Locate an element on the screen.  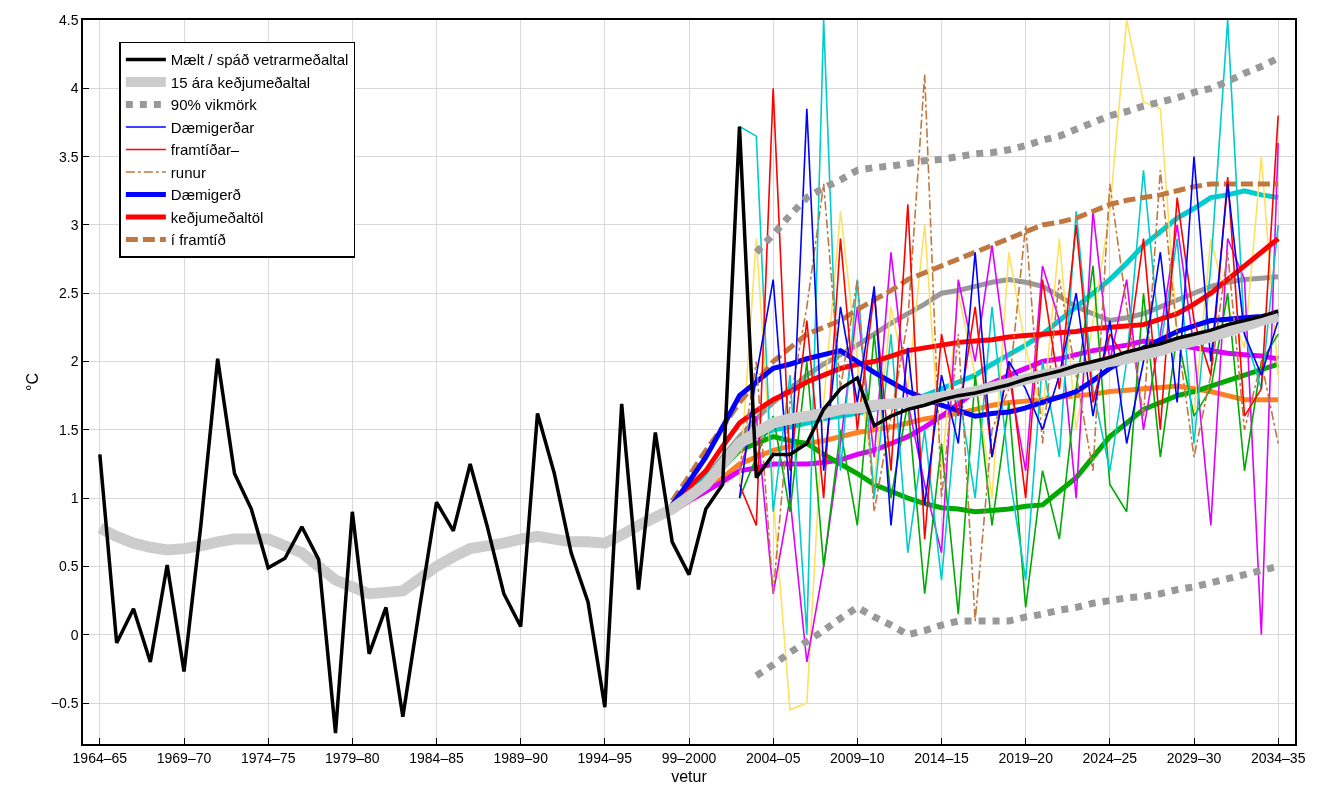
y-tick-label: 4.5 is located at coordinates (68, 19).